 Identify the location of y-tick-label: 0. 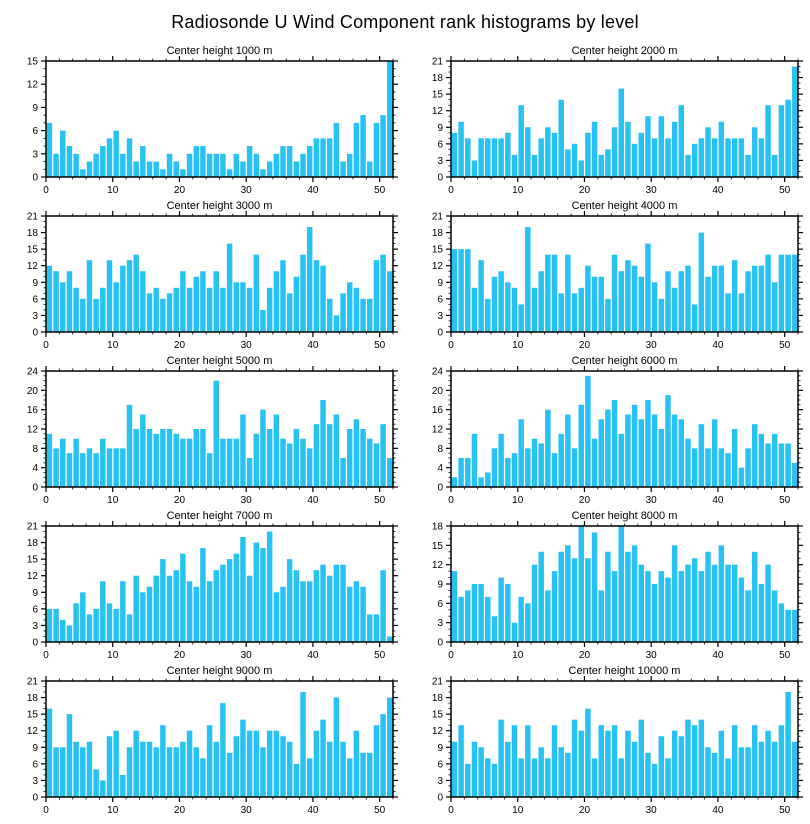
(35, 333).